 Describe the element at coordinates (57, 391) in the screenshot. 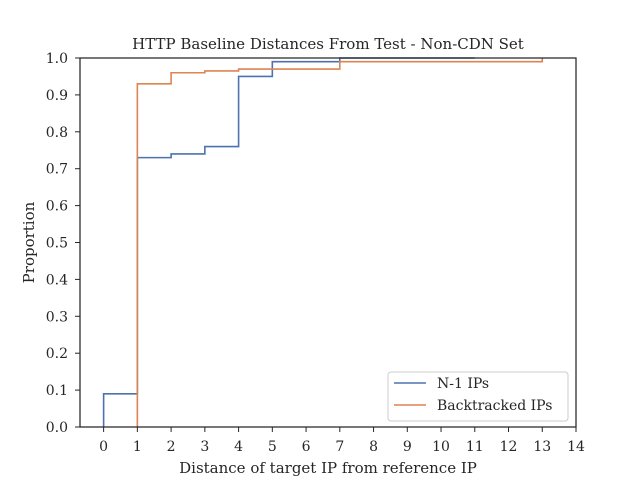

I see `y-tick-label: 0.1` at that location.